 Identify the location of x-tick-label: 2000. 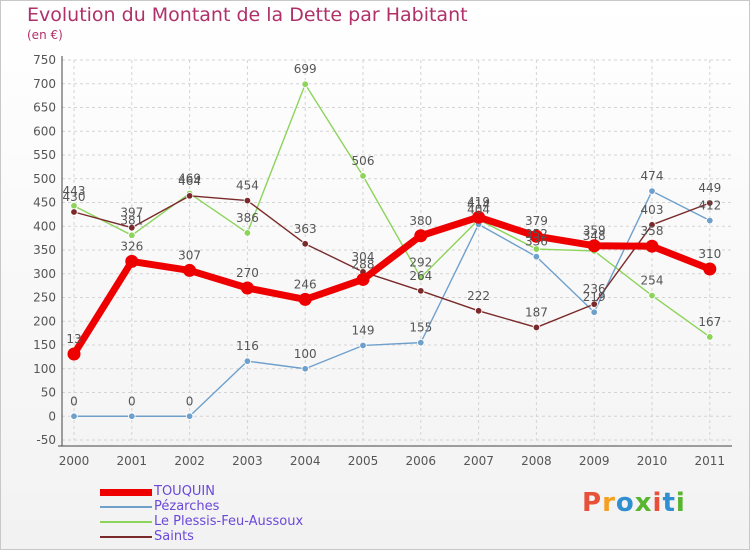
(74, 461).